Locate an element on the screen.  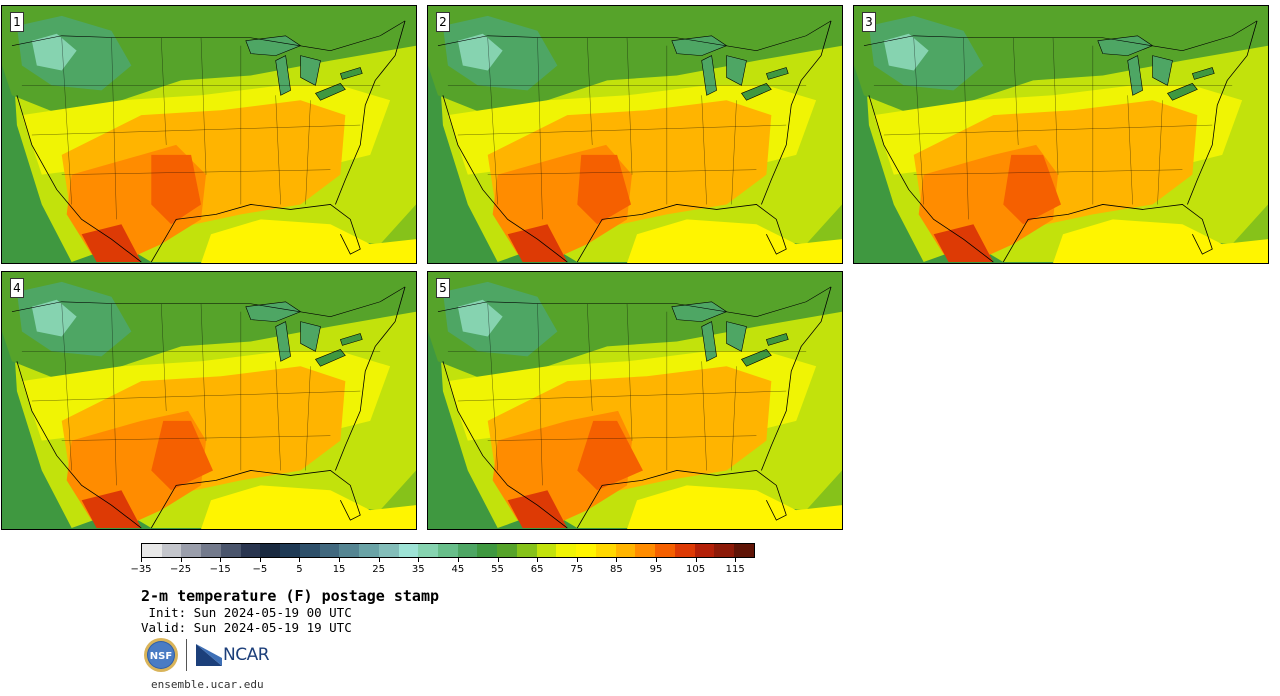
panel-number-label: 3 is located at coordinates (869, 22).